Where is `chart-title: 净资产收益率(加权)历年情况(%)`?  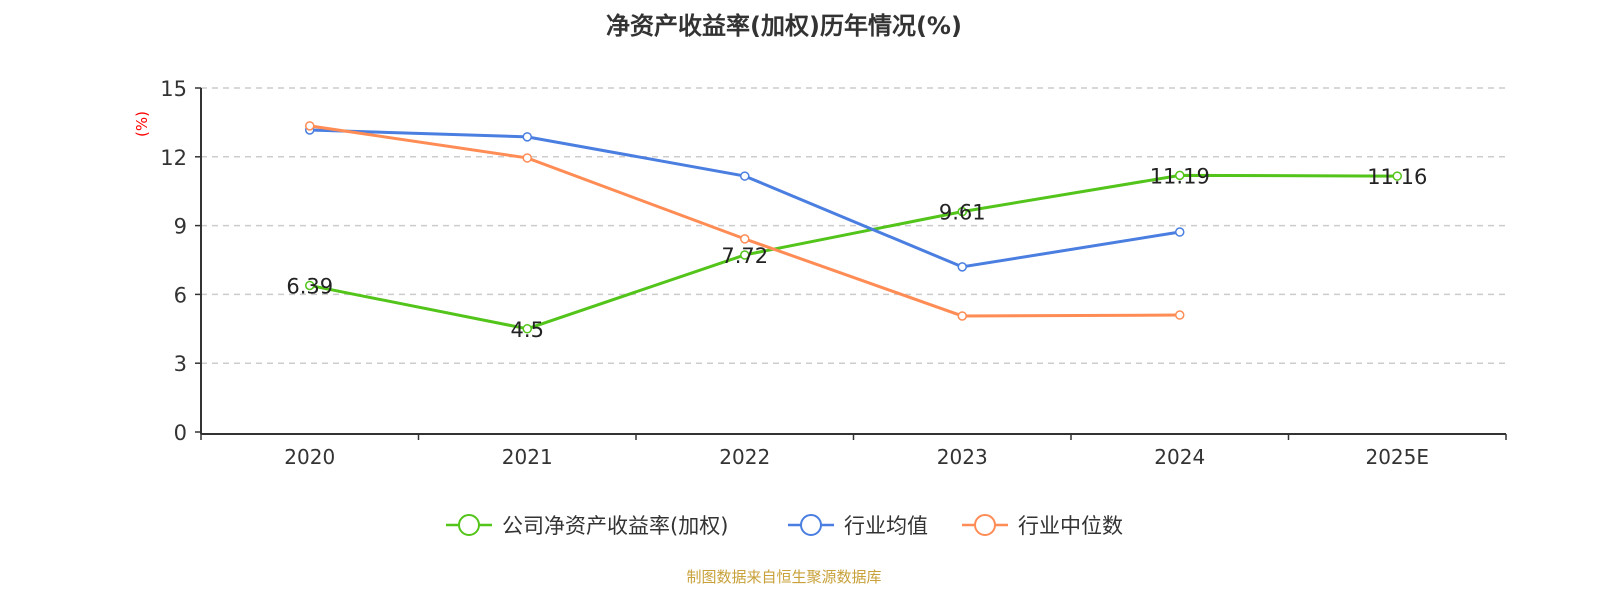 chart-title: 净资产收益率(加权)历年情况(%) is located at coordinates (784, 26).